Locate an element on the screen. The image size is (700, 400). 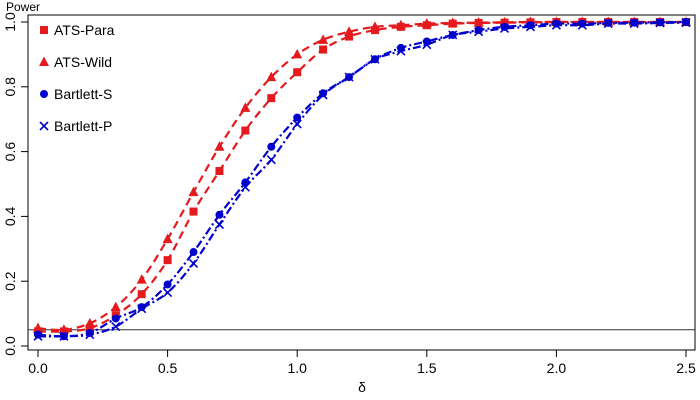
legend: ATS-Para ATS-Wild Bartlett-S Bartlett-P is located at coordinates (77, 78).